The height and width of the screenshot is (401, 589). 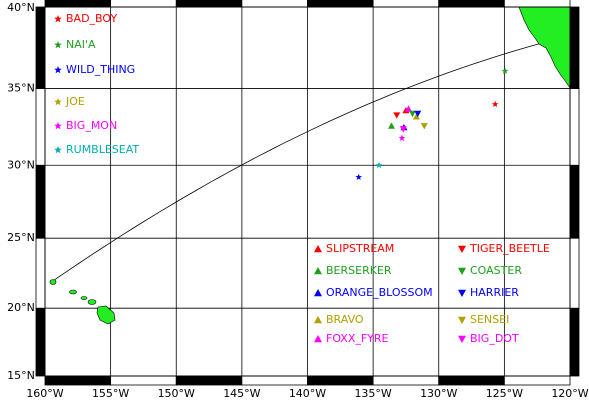 What do you see at coordinates (81, 44) in the screenshot?
I see `legend-label: NAI'A` at bounding box center [81, 44].